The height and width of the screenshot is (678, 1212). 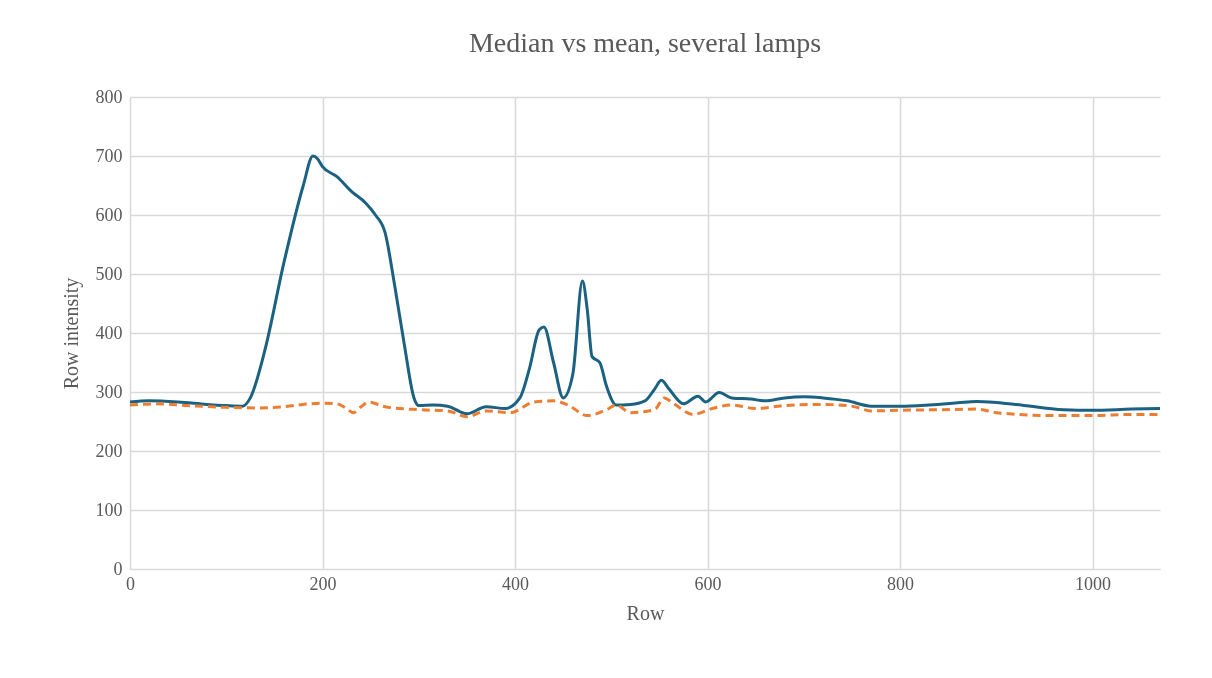 What do you see at coordinates (109, 214) in the screenshot?
I see `y-tick-label: 600` at bounding box center [109, 214].